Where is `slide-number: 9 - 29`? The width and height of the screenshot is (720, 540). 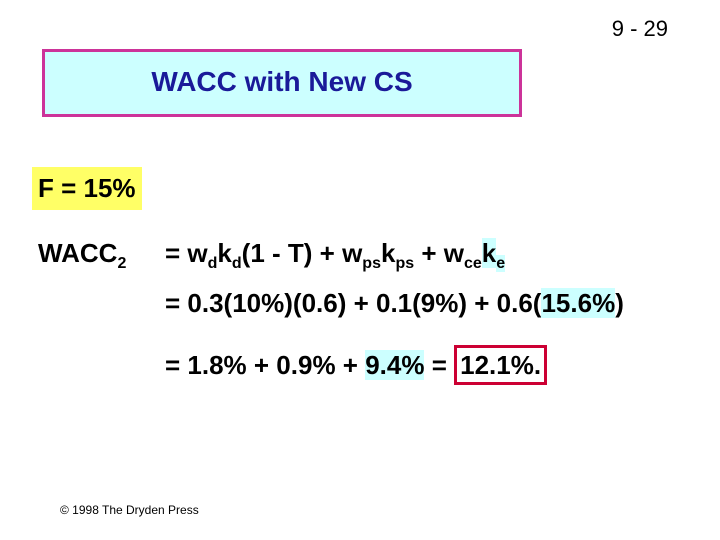 slide-number: 9 - 29 is located at coordinates (639, 28).